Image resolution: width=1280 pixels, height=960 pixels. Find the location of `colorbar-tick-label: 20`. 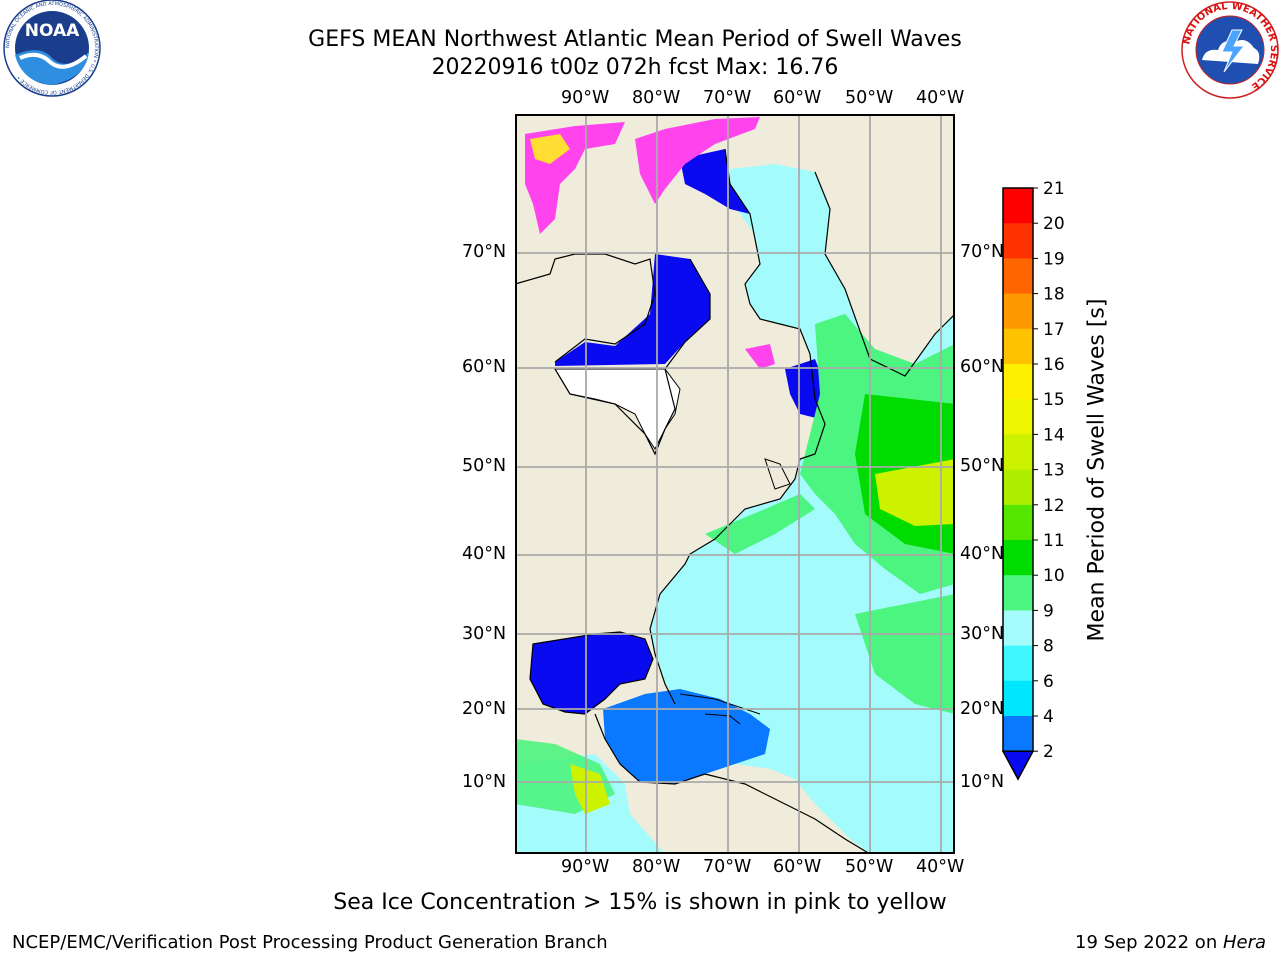

colorbar-tick-label: 20 is located at coordinates (1054, 224).